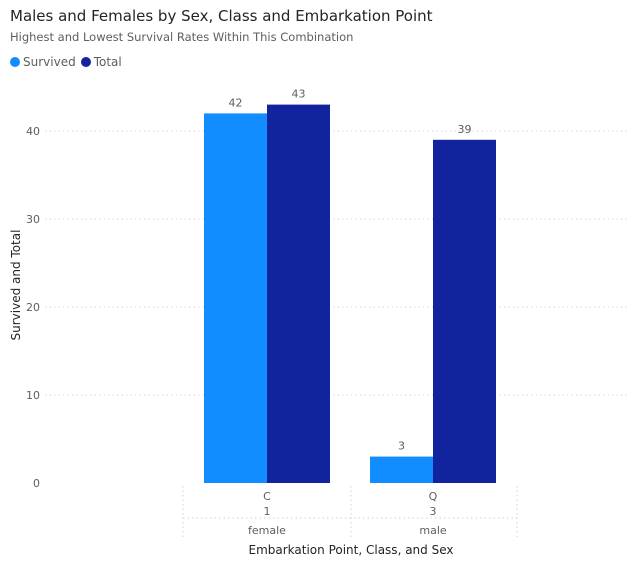  Describe the element at coordinates (36, 483) in the screenshot. I see `y-tick-label-0: 0` at that location.